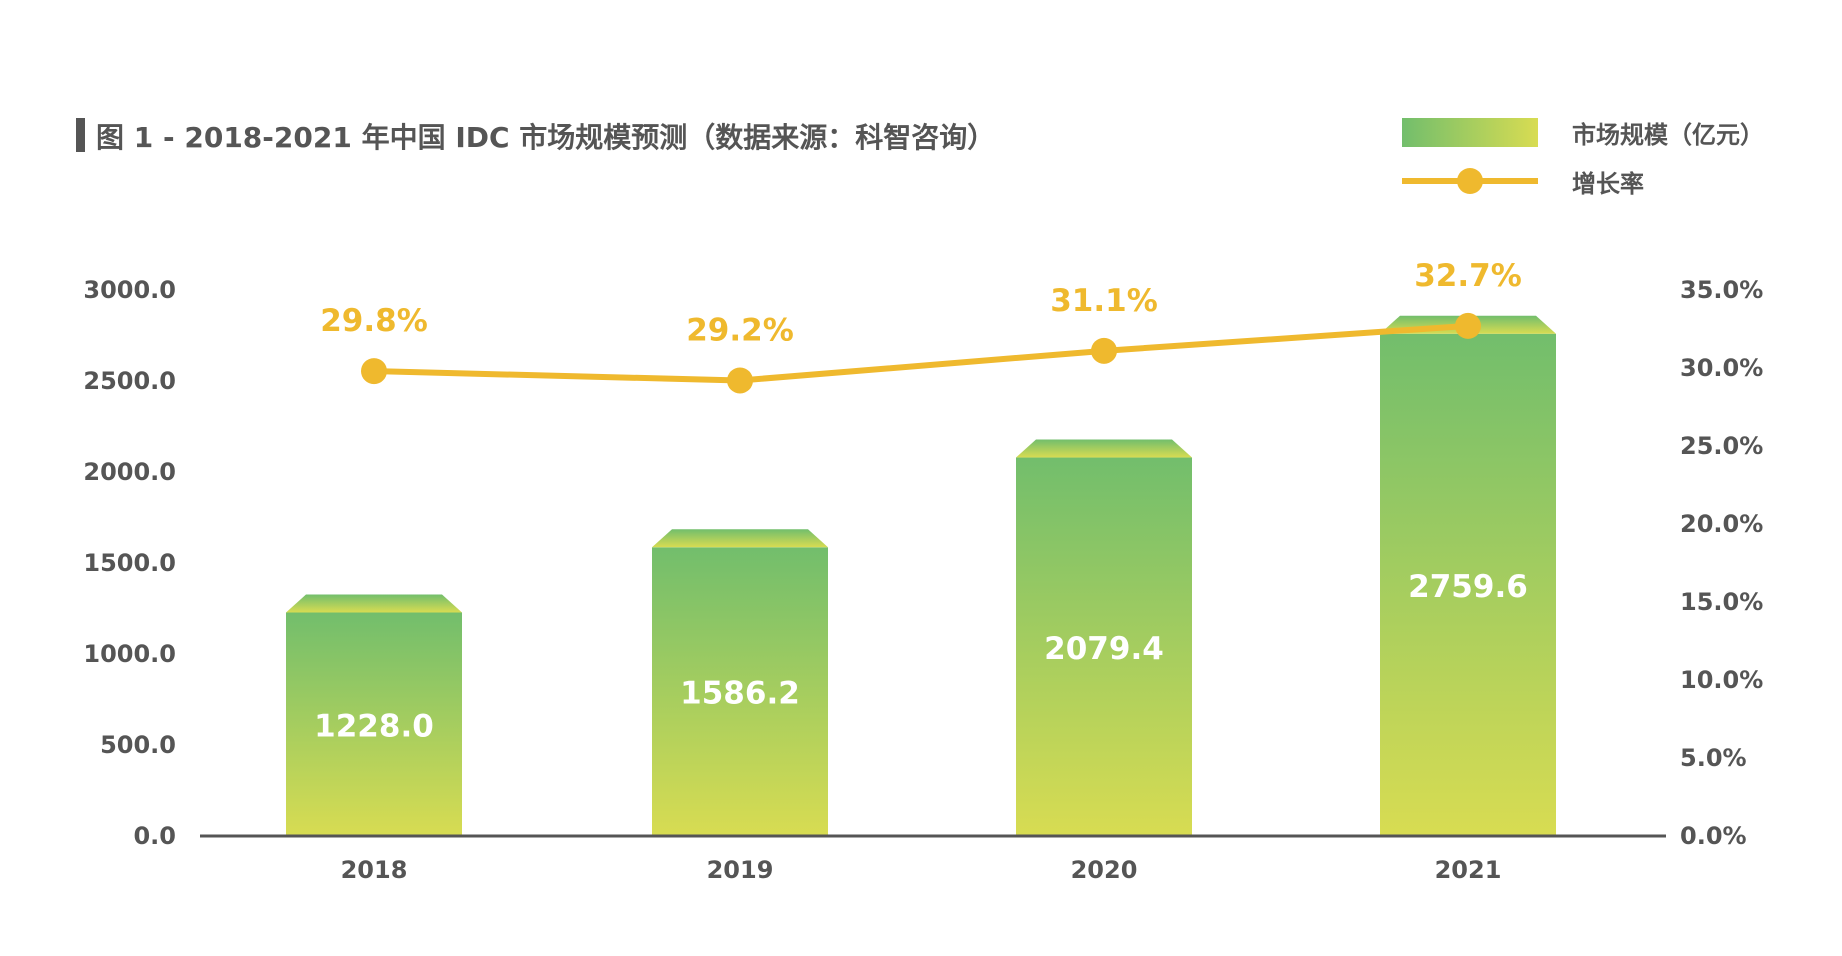 Image resolution: width=1842 pixels, height=956 pixels. Describe the element at coordinates (1470, 181) in the screenshot. I see `legend-line-marker` at that location.